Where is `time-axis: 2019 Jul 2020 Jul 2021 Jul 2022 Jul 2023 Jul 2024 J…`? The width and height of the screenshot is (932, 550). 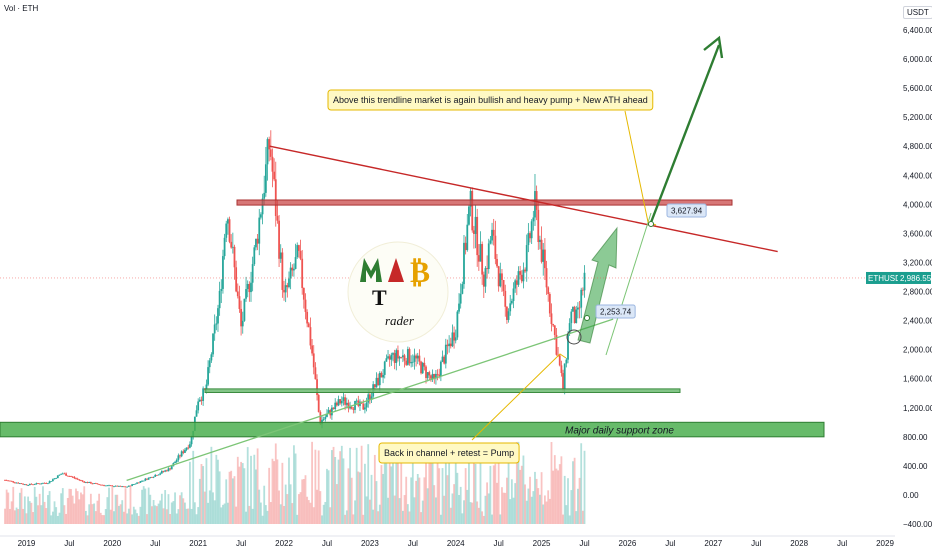
time-axis: 2019 Jul 2020 Jul 2021 Jul 2022 Jul 2023 Jul 2024 J… is located at coordinates (447, 541).